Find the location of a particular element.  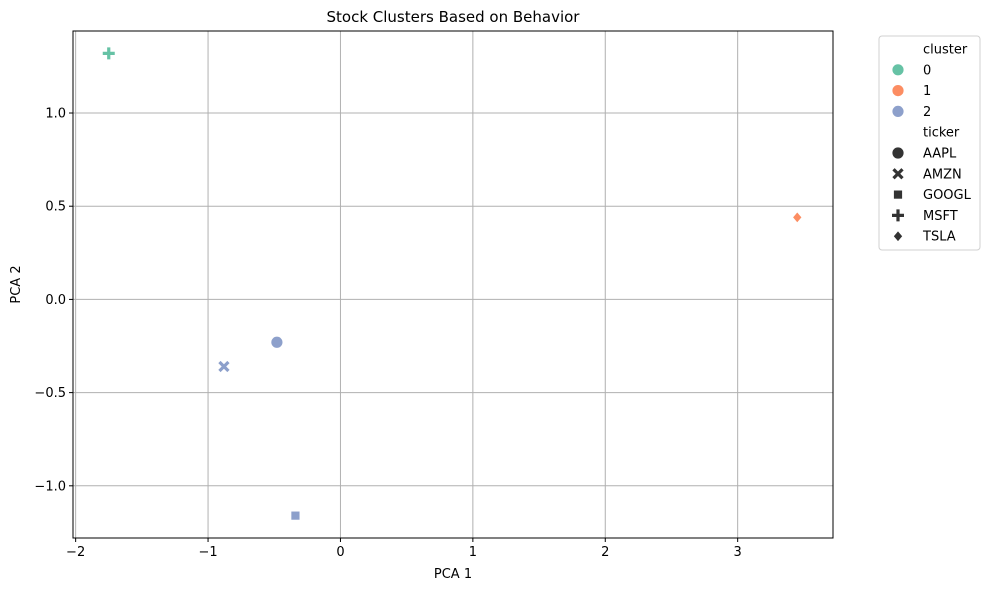

legend-marker-tsla is located at coordinates (898, 236).